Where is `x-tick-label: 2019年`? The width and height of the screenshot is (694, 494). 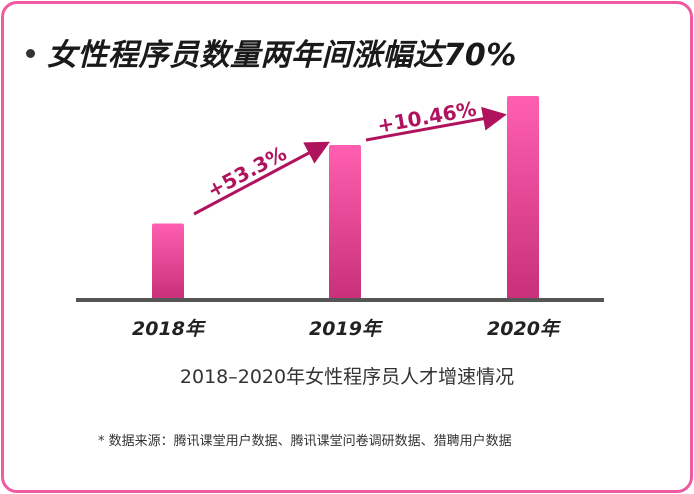
x-tick-label: 2019年 is located at coordinates (346, 329).